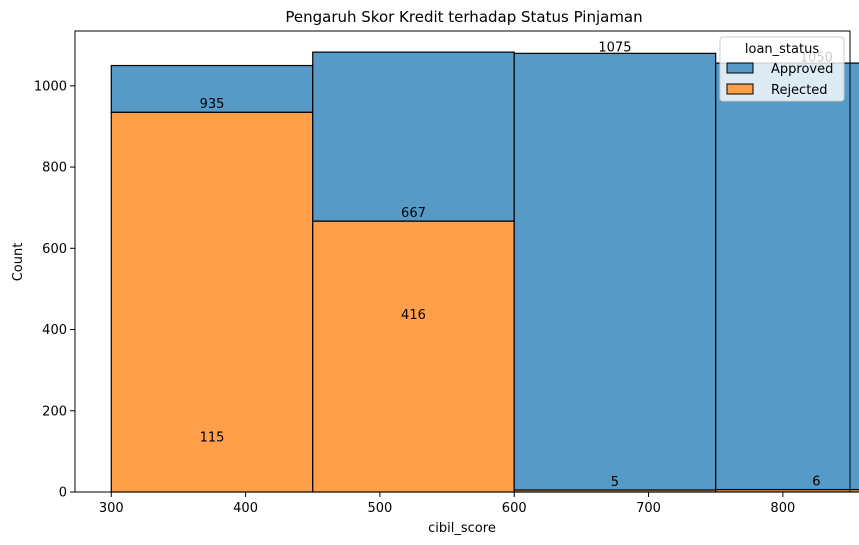 Image resolution: width=859 pixels, height=545 pixels. Describe the element at coordinates (816, 482) in the screenshot. I see `data-label: 6` at that location.